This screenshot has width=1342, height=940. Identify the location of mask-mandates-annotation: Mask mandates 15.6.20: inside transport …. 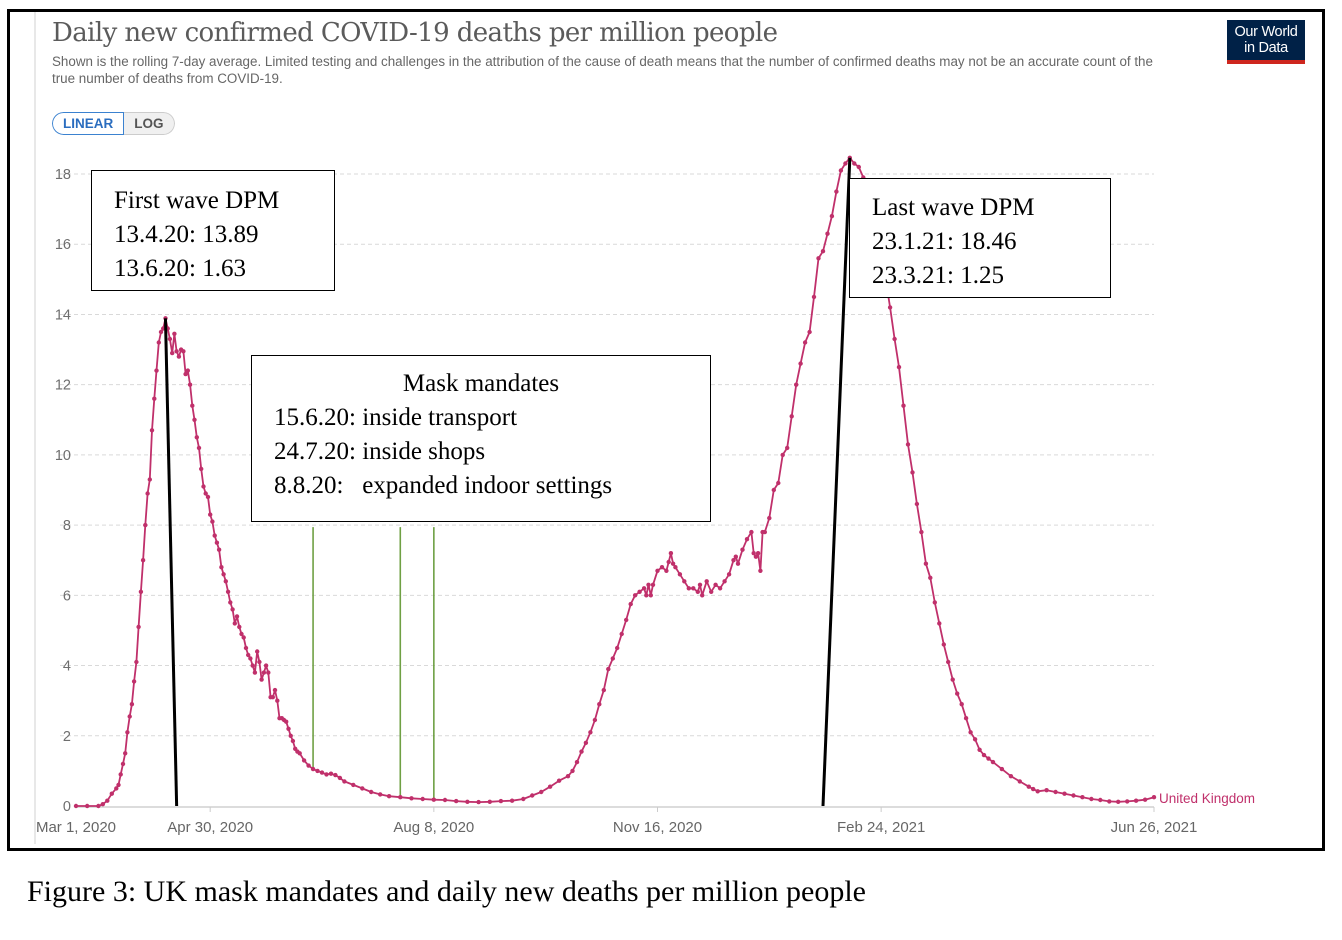
(481, 438).